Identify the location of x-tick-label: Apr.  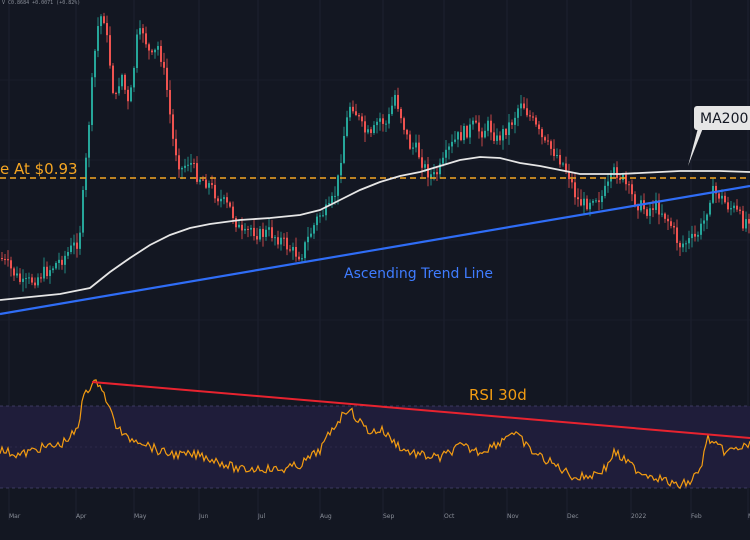
(81, 516).